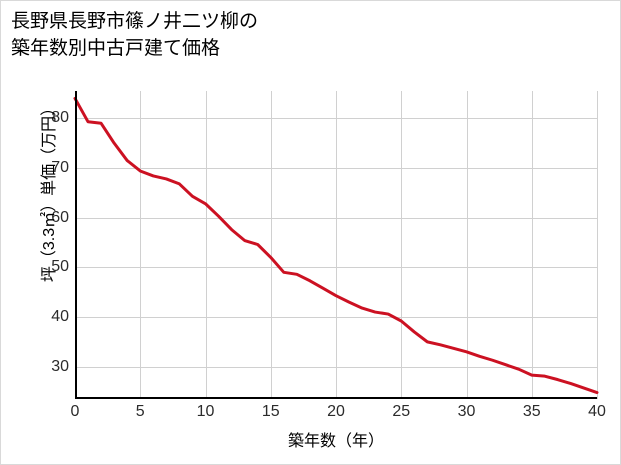 Image resolution: width=621 pixels, height=465 pixels. What do you see at coordinates (75, 411) in the screenshot?
I see `x-tick-label: 0` at bounding box center [75, 411].